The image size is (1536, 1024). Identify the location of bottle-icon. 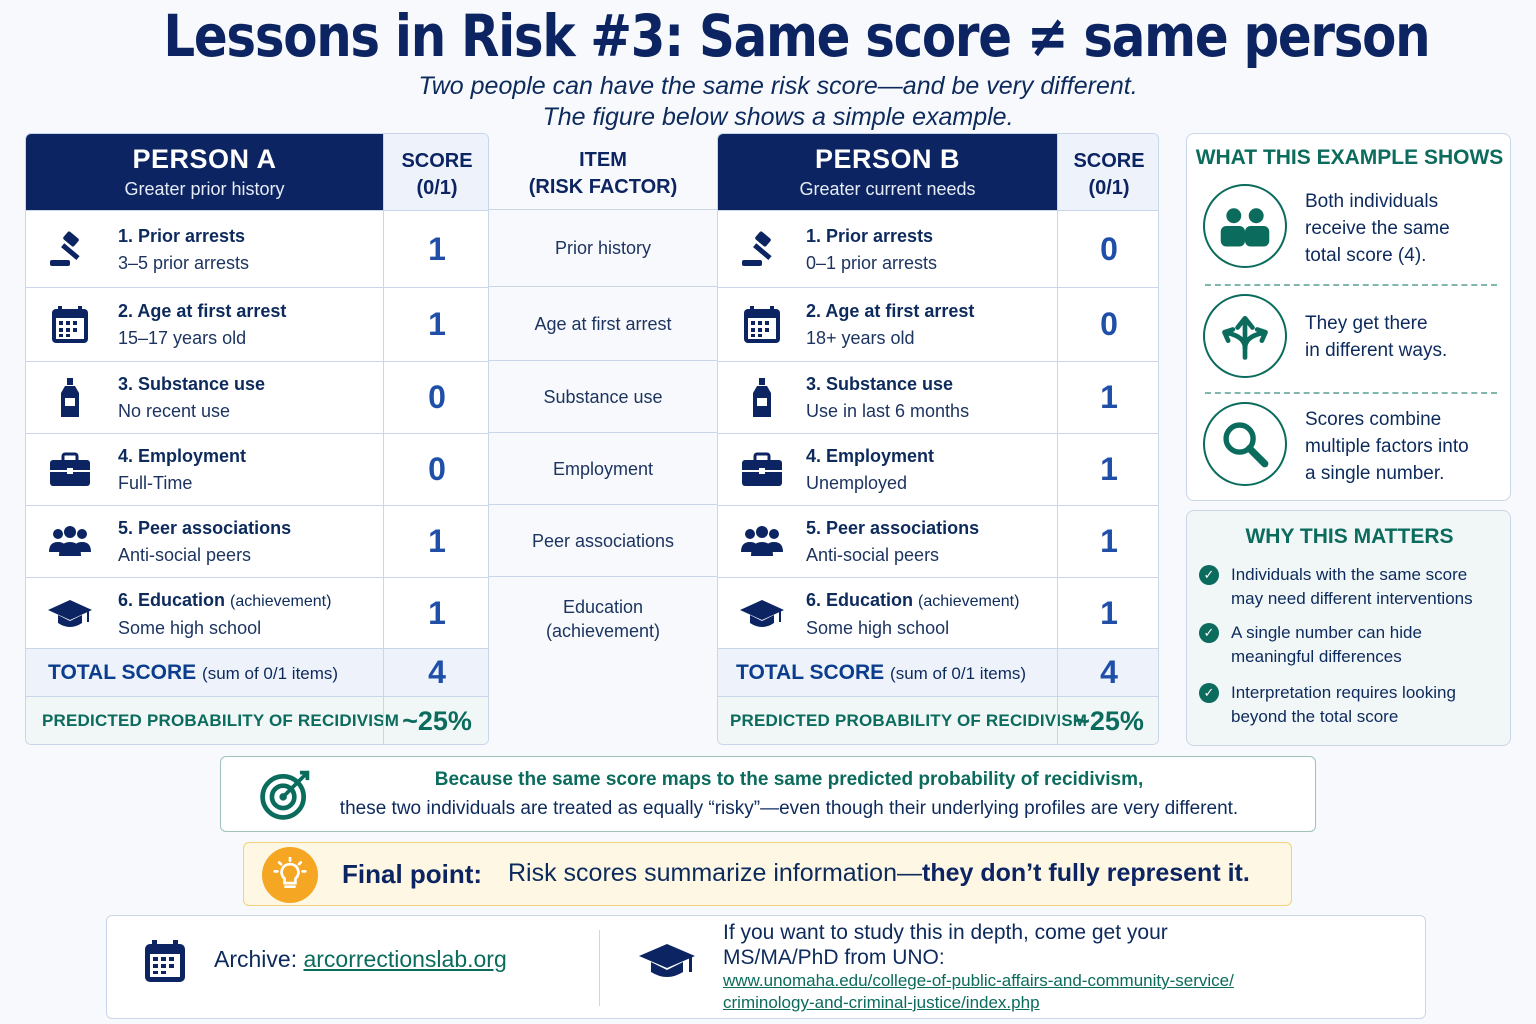
(762, 398).